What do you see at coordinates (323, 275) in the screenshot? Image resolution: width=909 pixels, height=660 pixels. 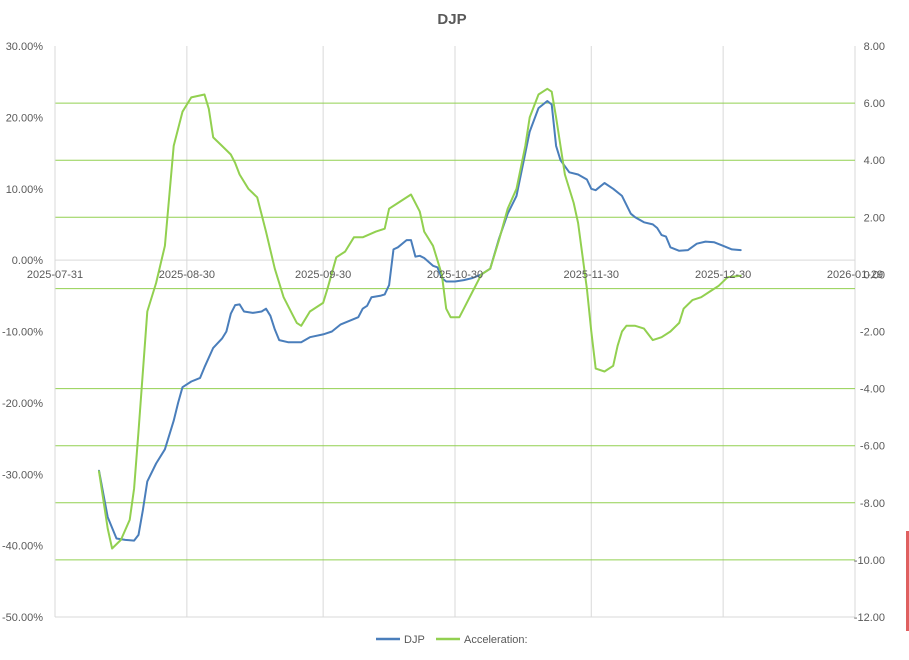 I see `x-tick-label: 2025-09-30` at bounding box center [323, 275].